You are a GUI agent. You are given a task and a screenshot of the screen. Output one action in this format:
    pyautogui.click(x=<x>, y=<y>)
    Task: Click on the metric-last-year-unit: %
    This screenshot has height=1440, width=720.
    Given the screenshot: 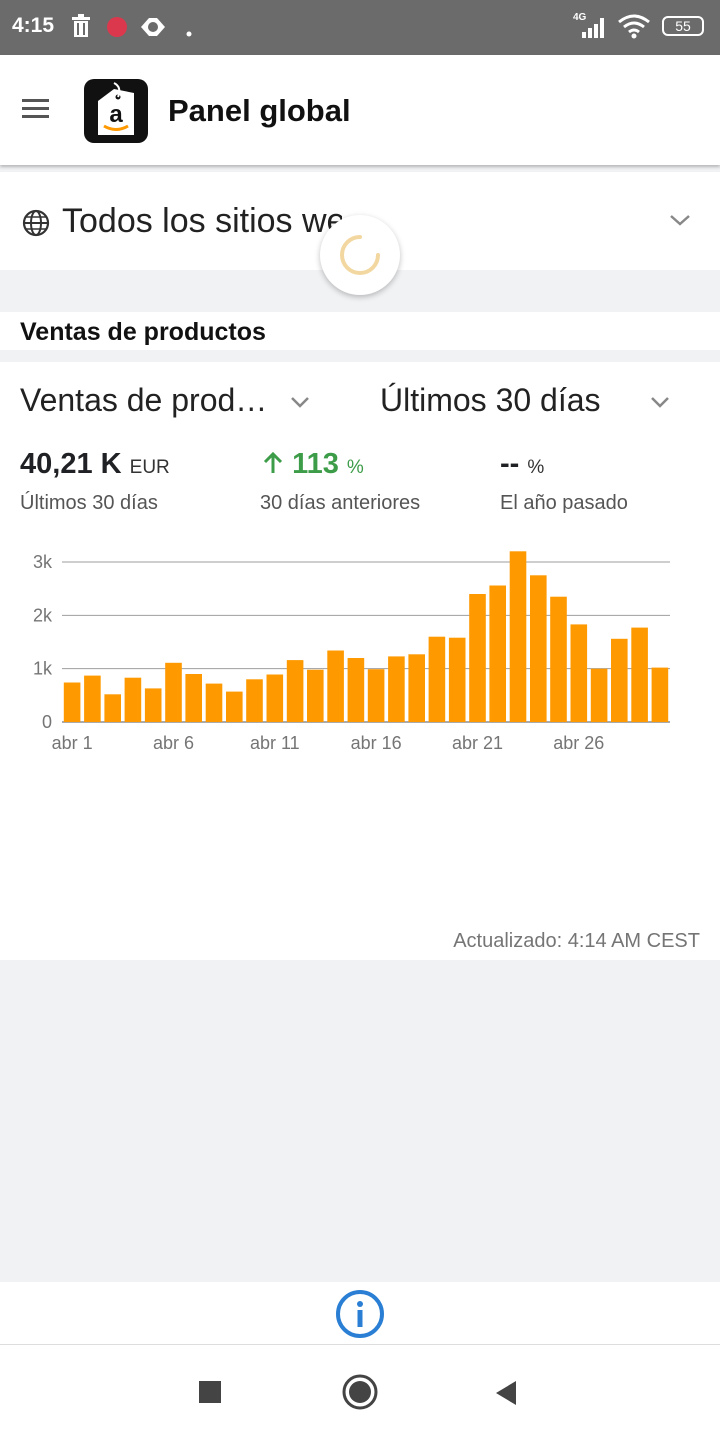 What is the action you would take?
    pyautogui.click(x=536, y=467)
    